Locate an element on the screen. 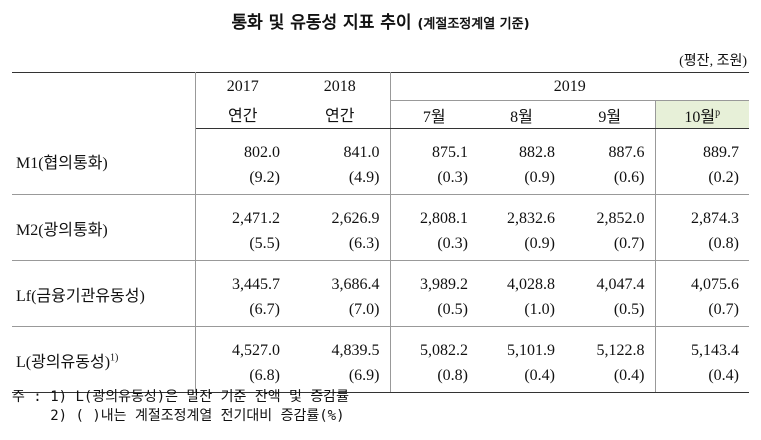 The width and height of the screenshot is (761, 440). change: (0.2) is located at coordinates (701, 178).